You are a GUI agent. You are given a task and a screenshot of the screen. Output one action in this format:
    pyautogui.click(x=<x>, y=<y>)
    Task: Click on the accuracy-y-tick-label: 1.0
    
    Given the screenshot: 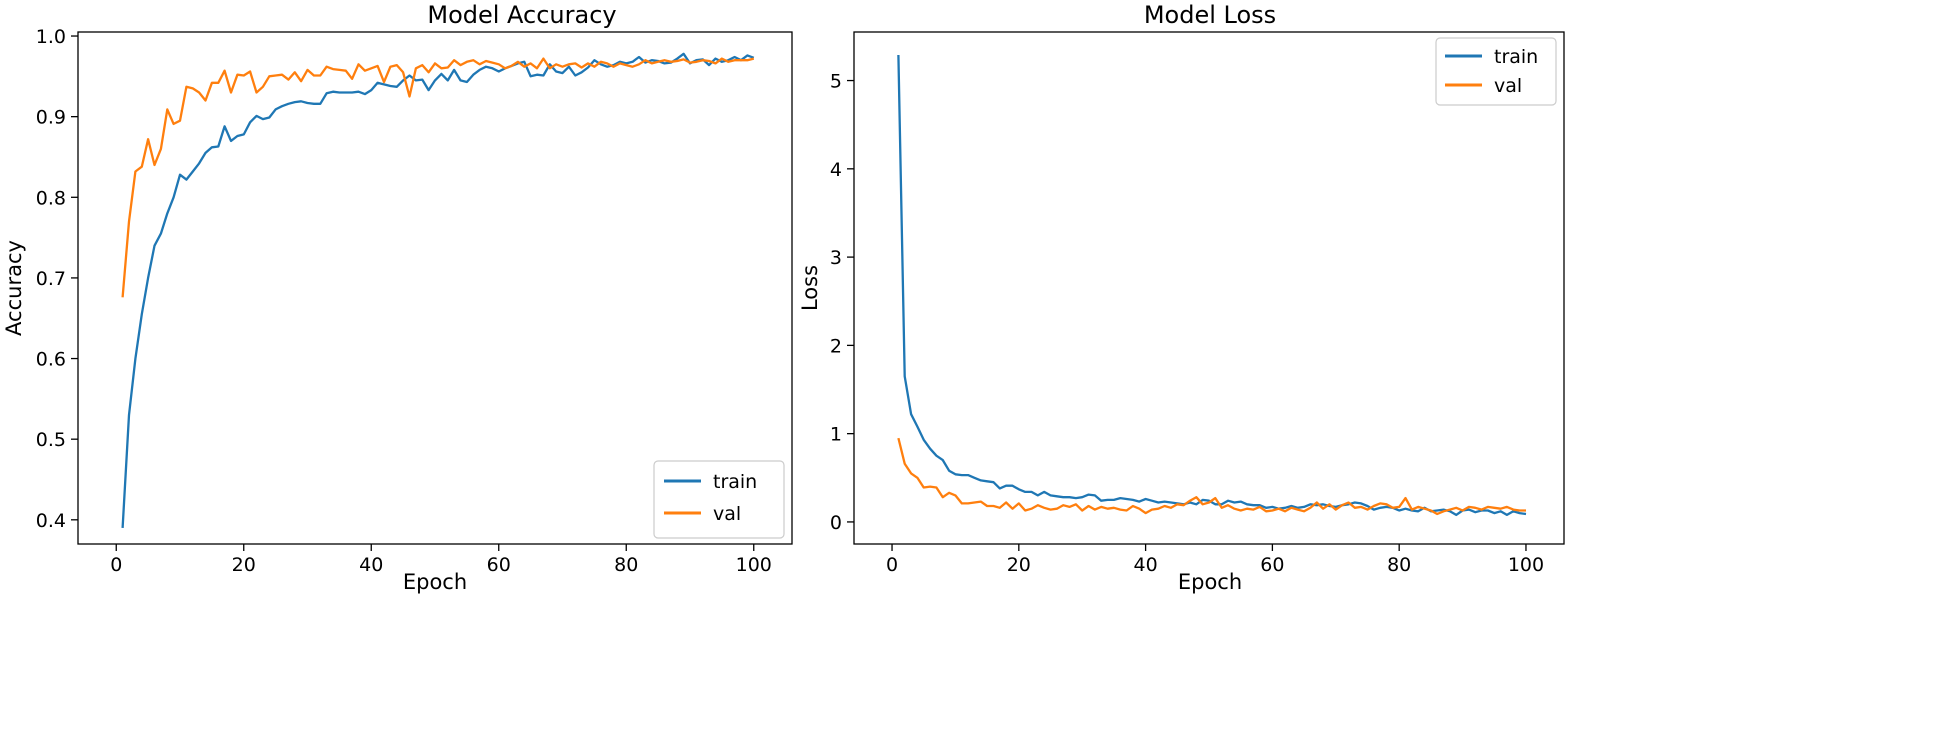 What is the action you would take?
    pyautogui.click(x=51, y=37)
    